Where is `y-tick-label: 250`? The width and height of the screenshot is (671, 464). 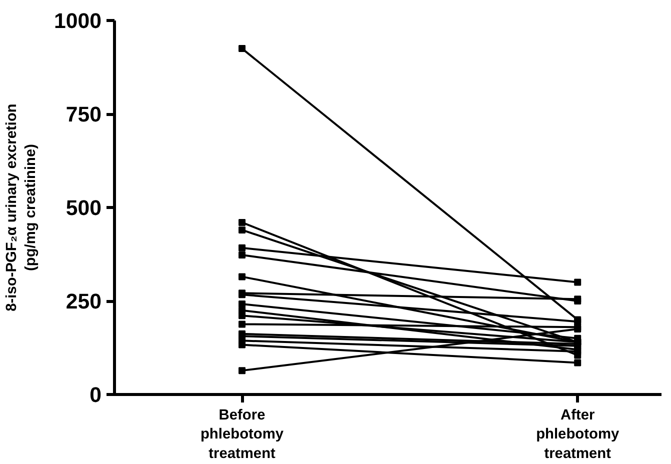 y-tick-label: 250 is located at coordinates (84, 302).